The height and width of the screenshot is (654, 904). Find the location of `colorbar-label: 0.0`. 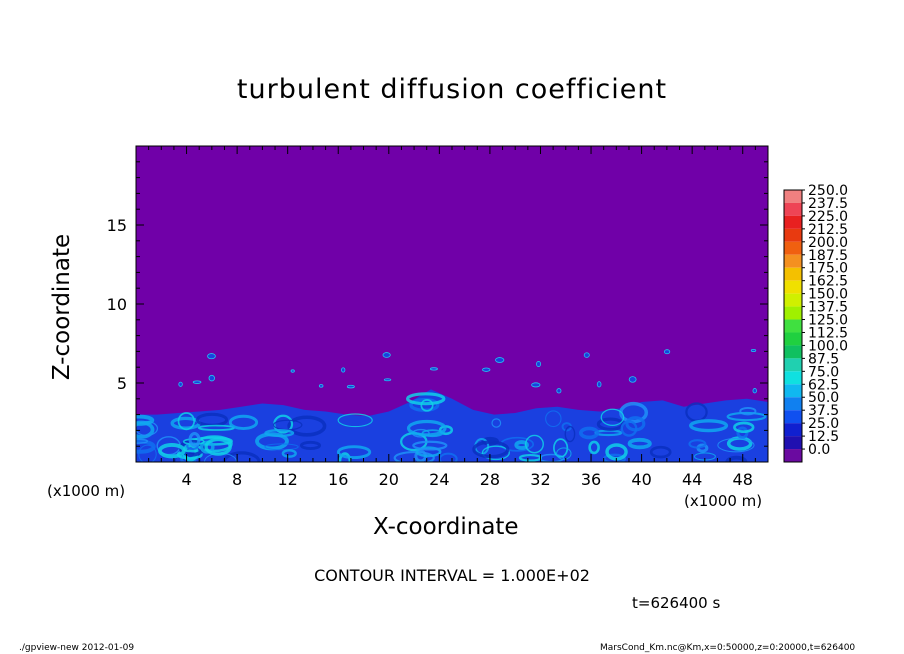

colorbar-label: 0.0 is located at coordinates (819, 450).